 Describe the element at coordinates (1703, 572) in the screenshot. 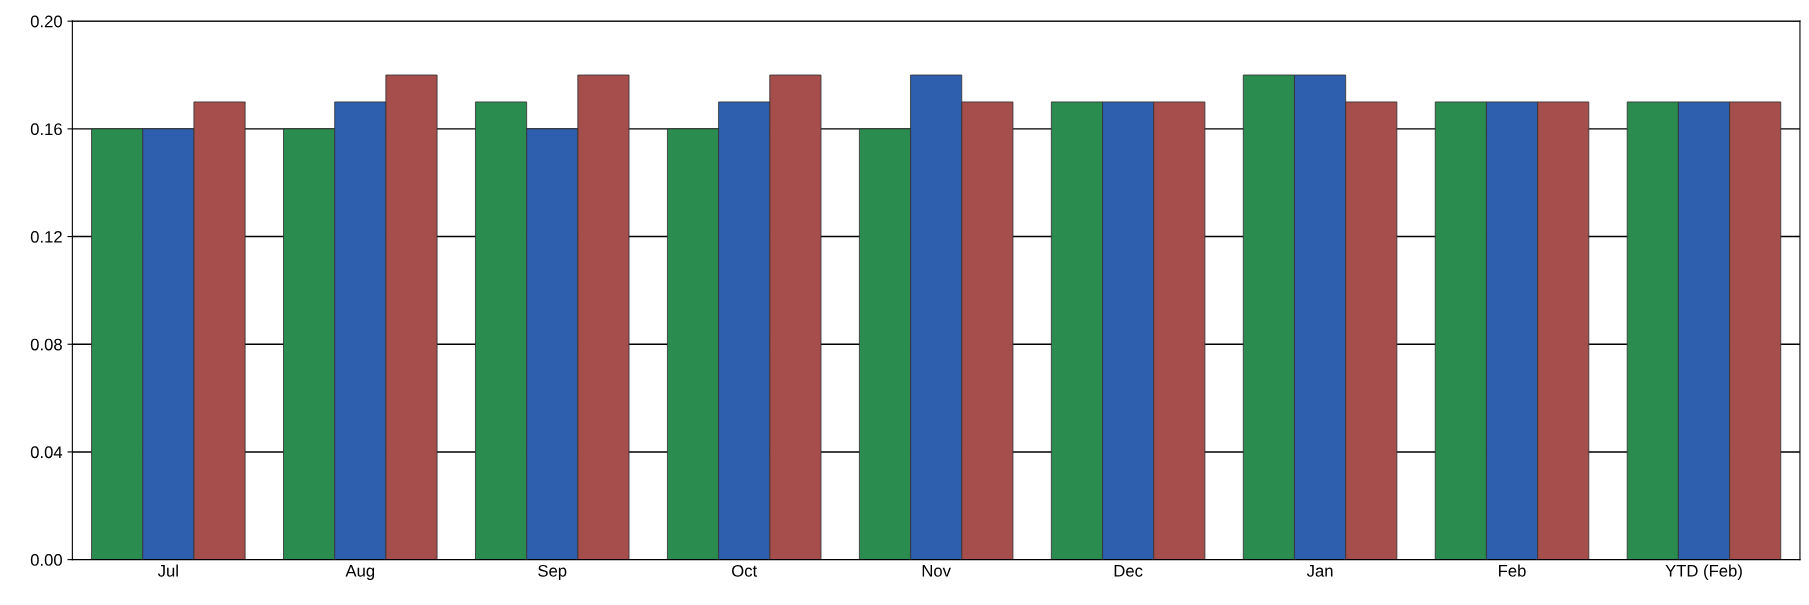

I see `x-tick-label: YTD (Feb)` at that location.